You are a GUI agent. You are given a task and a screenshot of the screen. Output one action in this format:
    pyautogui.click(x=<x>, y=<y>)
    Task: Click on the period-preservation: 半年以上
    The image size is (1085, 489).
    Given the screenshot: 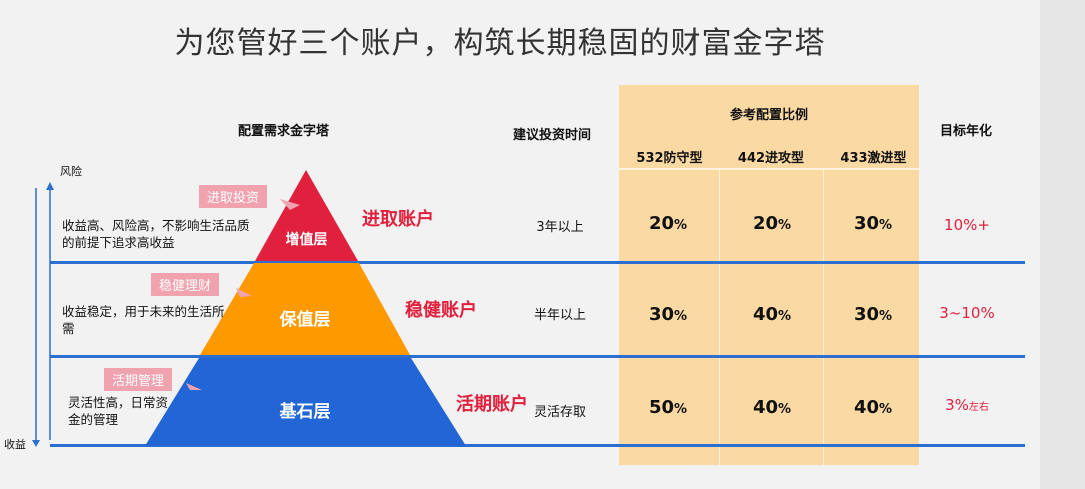 What is the action you would take?
    pyautogui.click(x=559, y=315)
    